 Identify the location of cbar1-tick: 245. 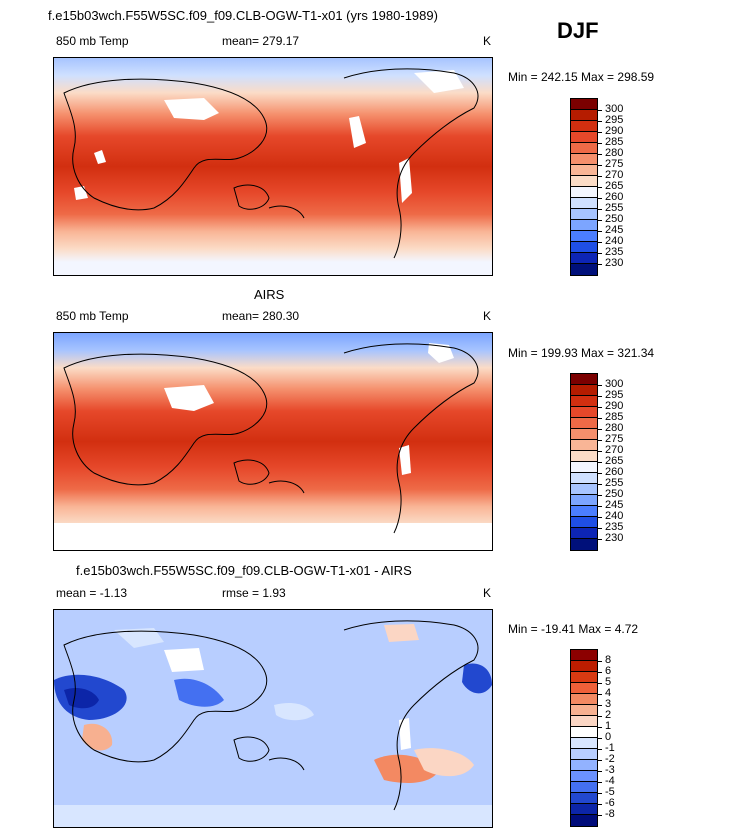
(610, 230).